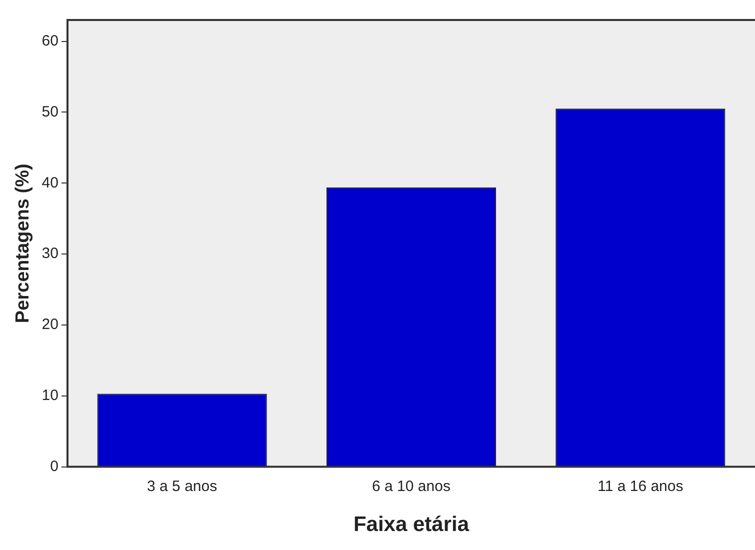 The height and width of the screenshot is (550, 755). I want to click on y-tick-label: 40, so click(50, 183).